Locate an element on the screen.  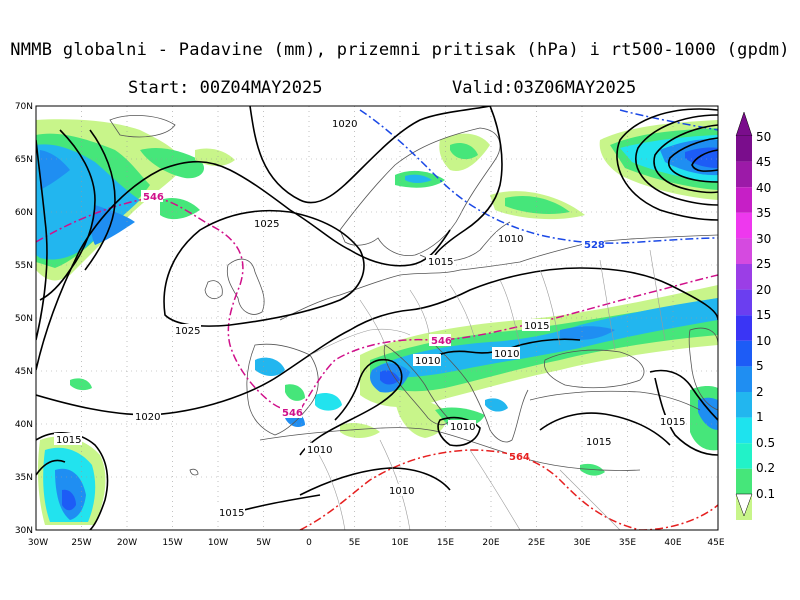
lat-label: 45N is located at coordinates (24, 372).